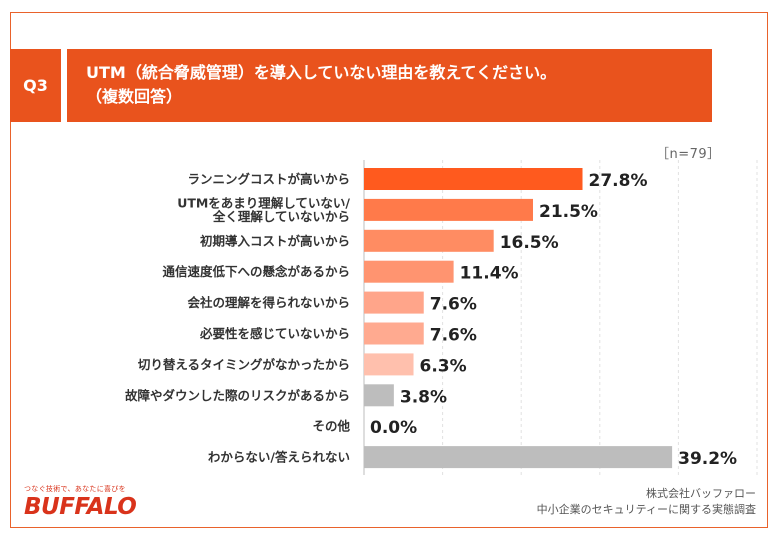 This screenshot has width=780, height=540. I want to click on category-label: 初期導入コストが高いから, so click(275, 240).